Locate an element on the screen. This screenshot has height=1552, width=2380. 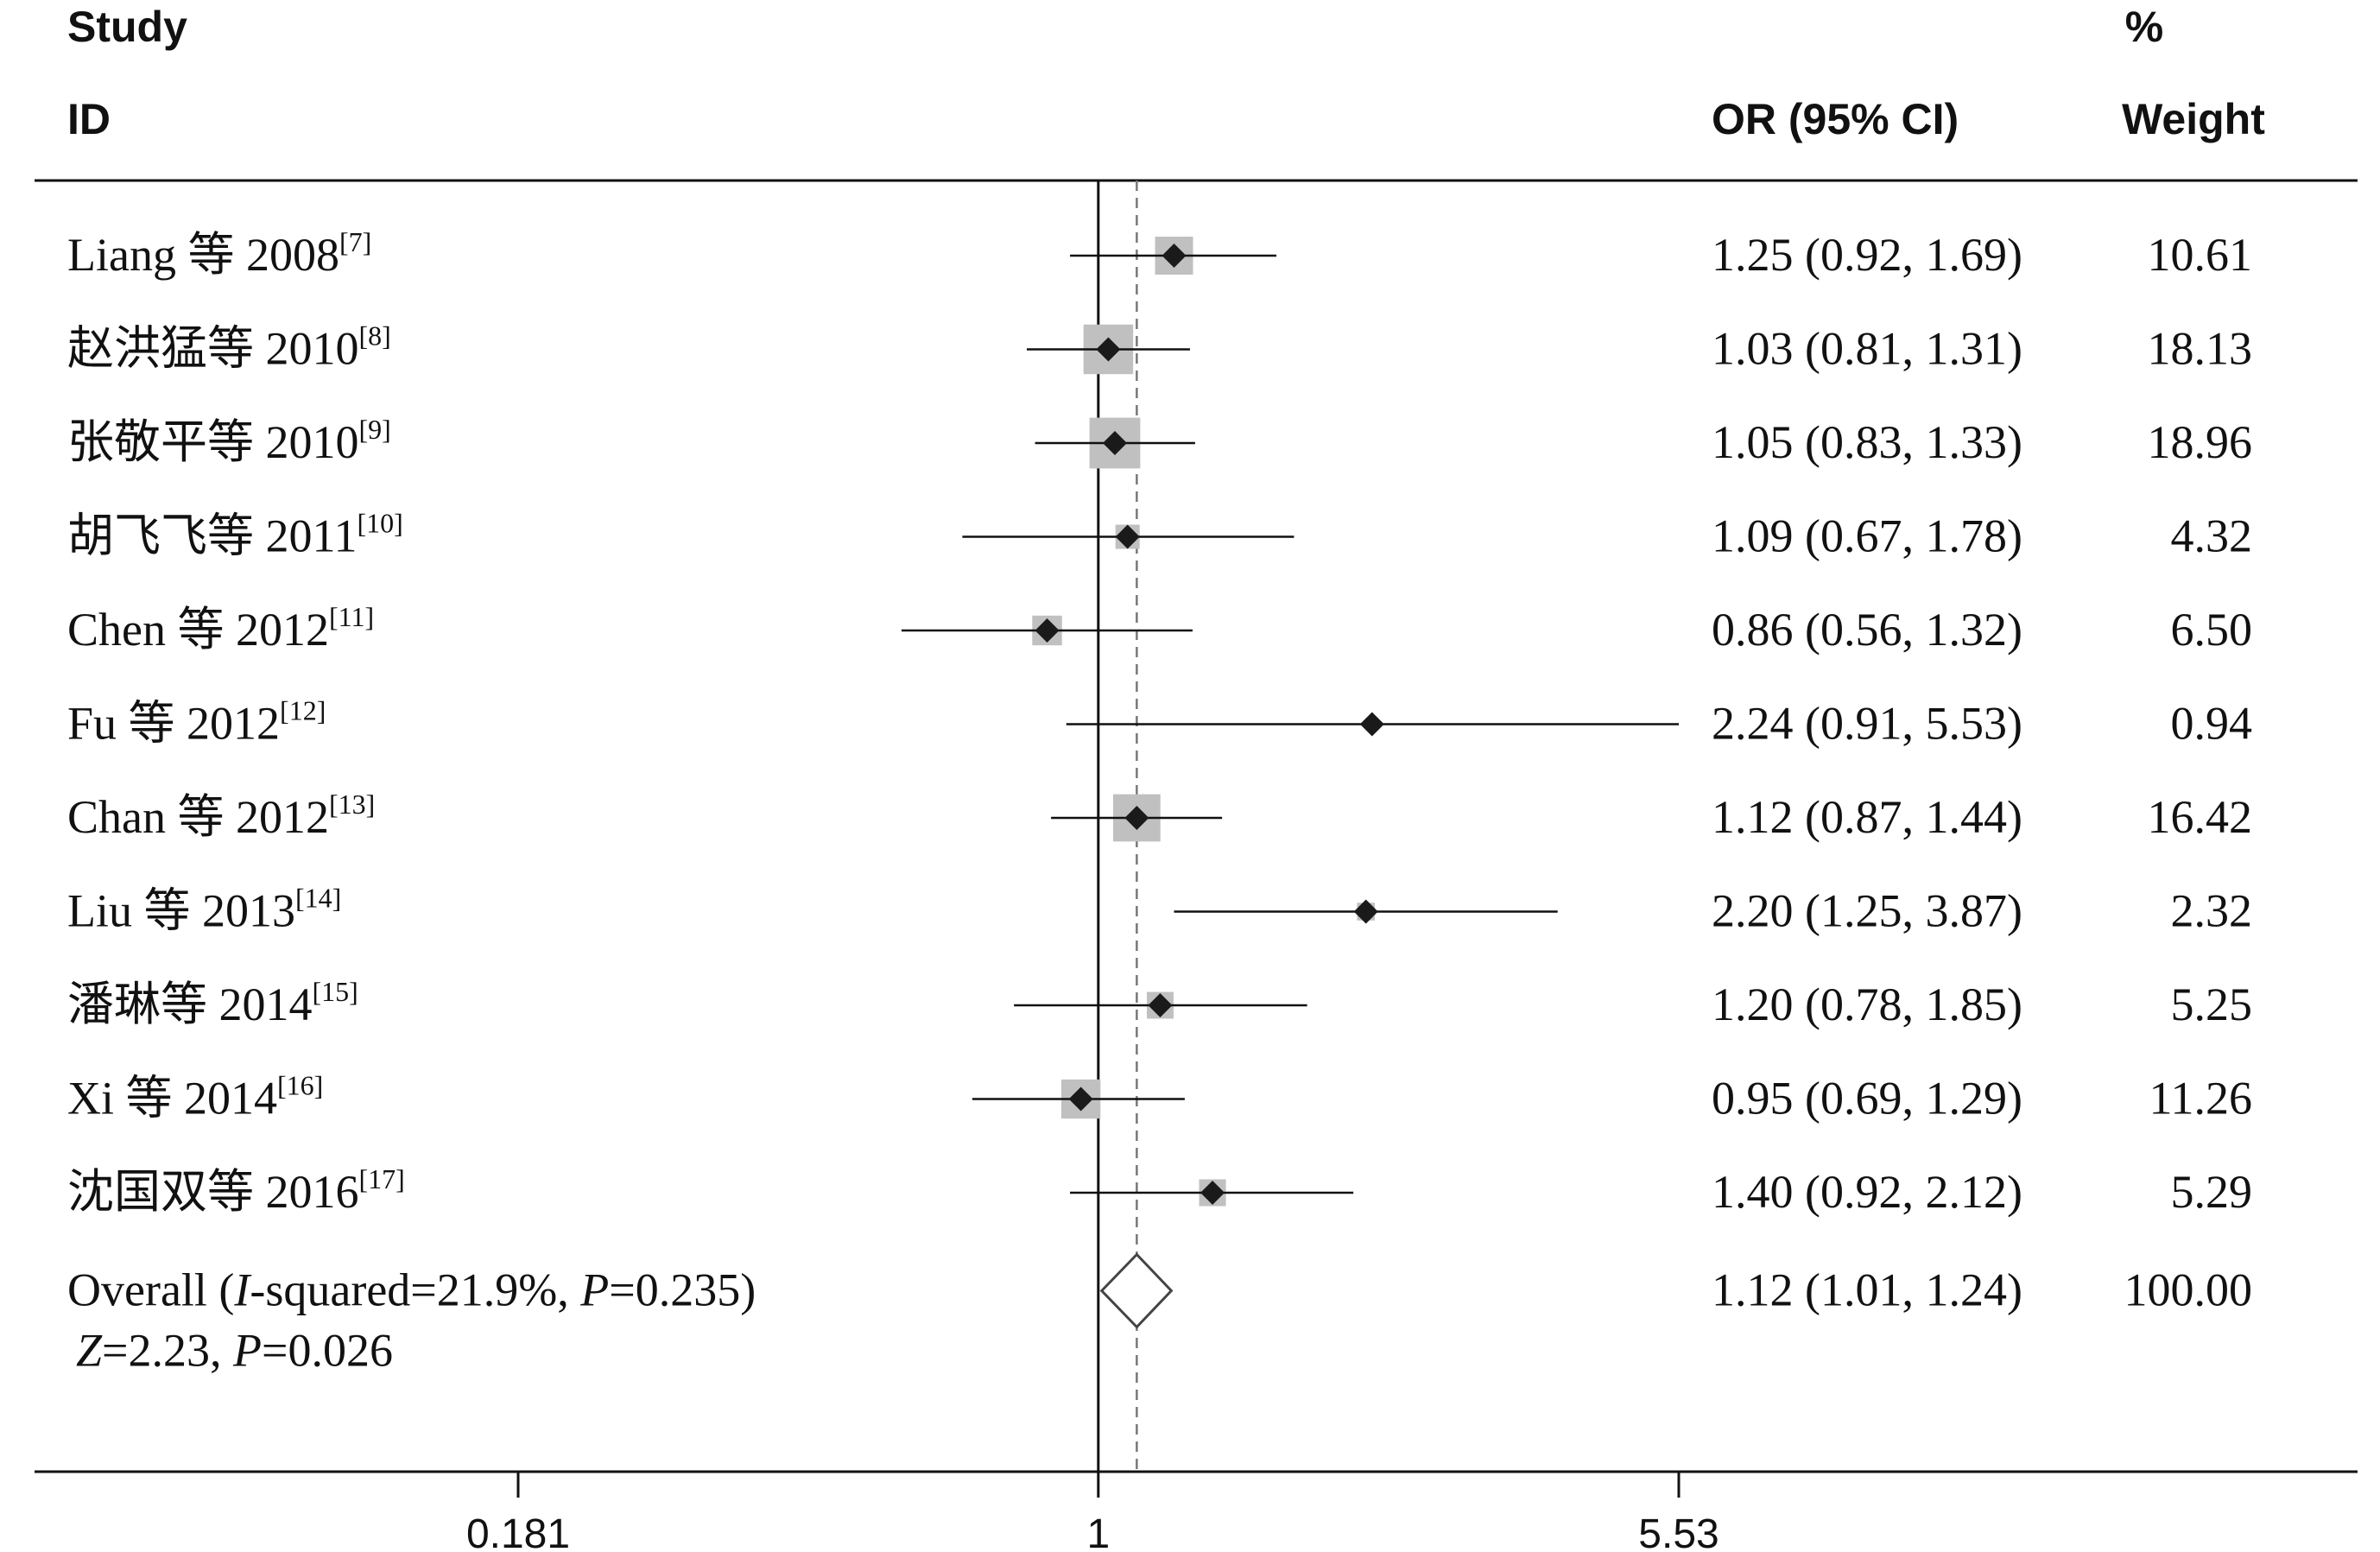
header-weight: Weight is located at coordinates (2194, 119).